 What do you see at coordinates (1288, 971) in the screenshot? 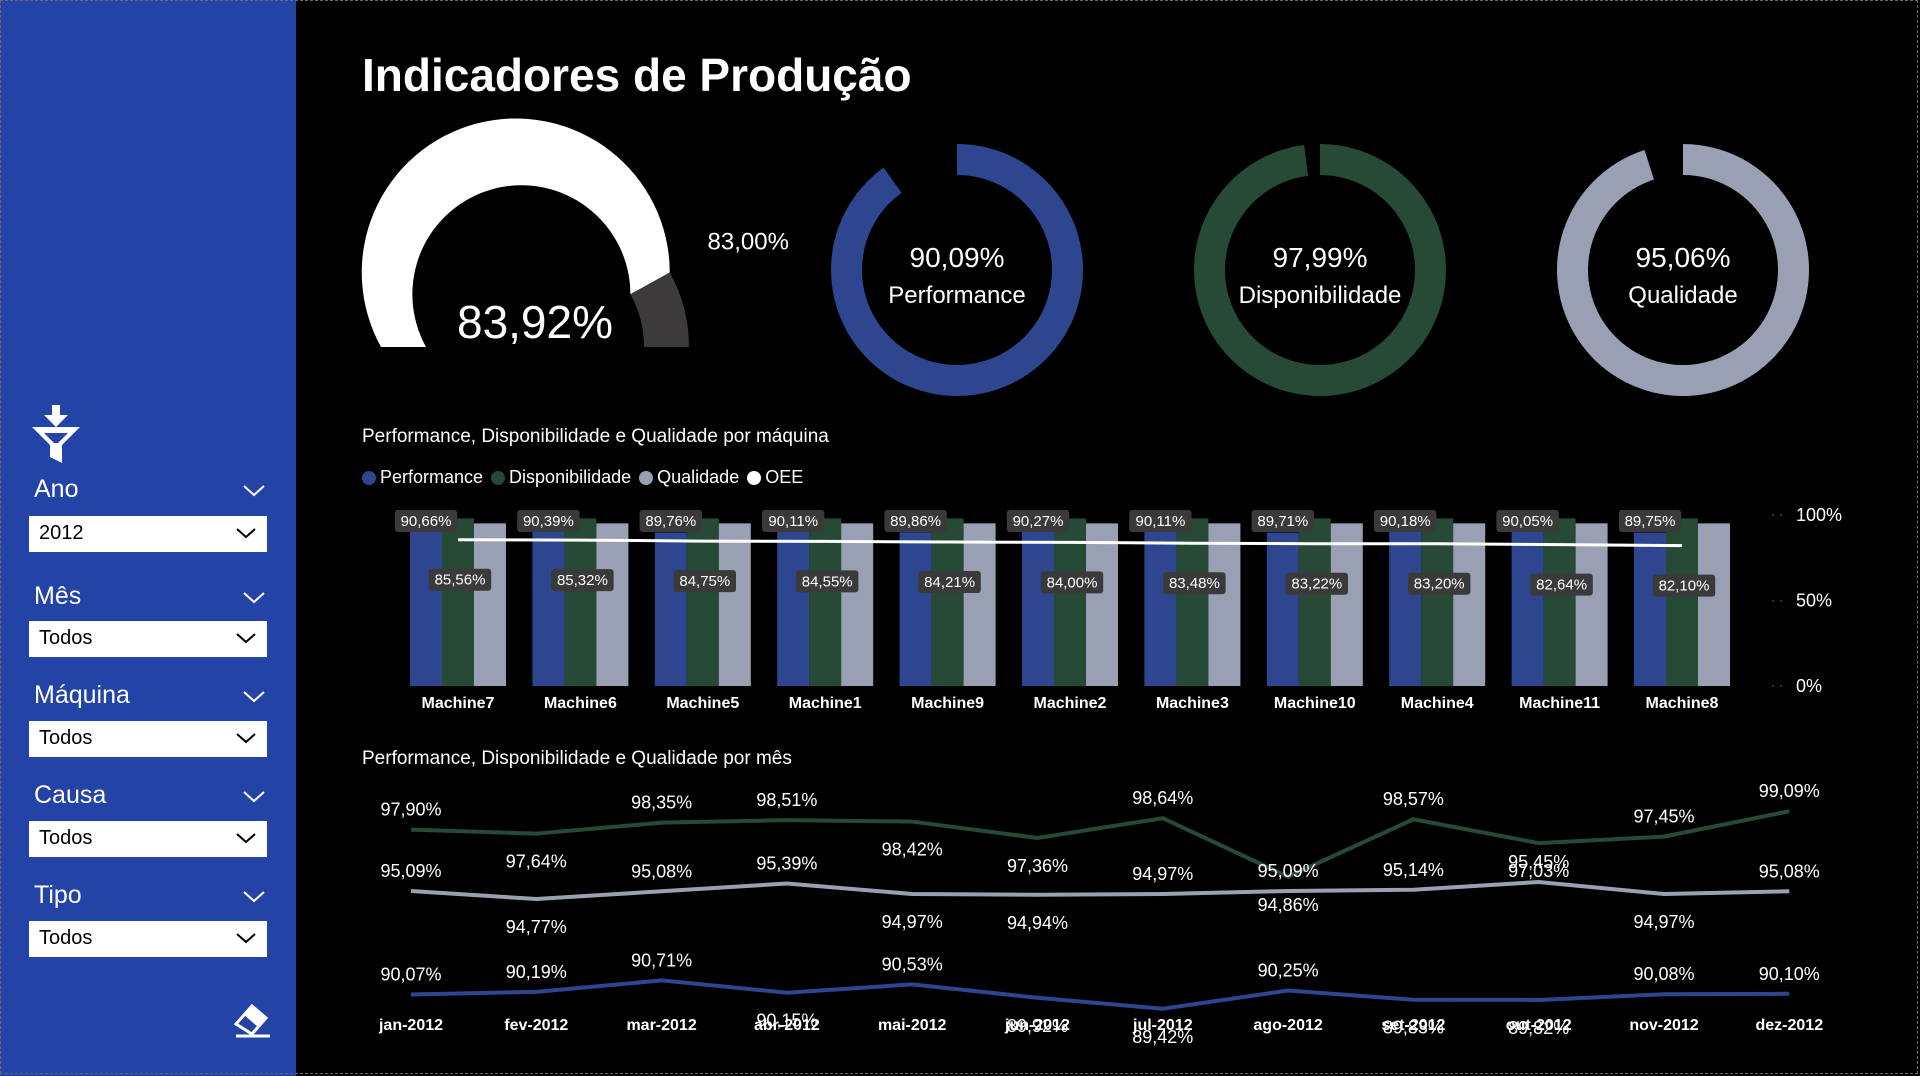
I see `data-label-performance: 90,25%` at bounding box center [1288, 971].